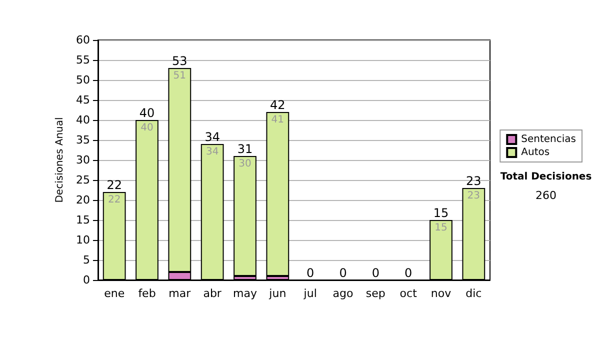  I want to click on y-tick-label: 10, so click(83, 240).